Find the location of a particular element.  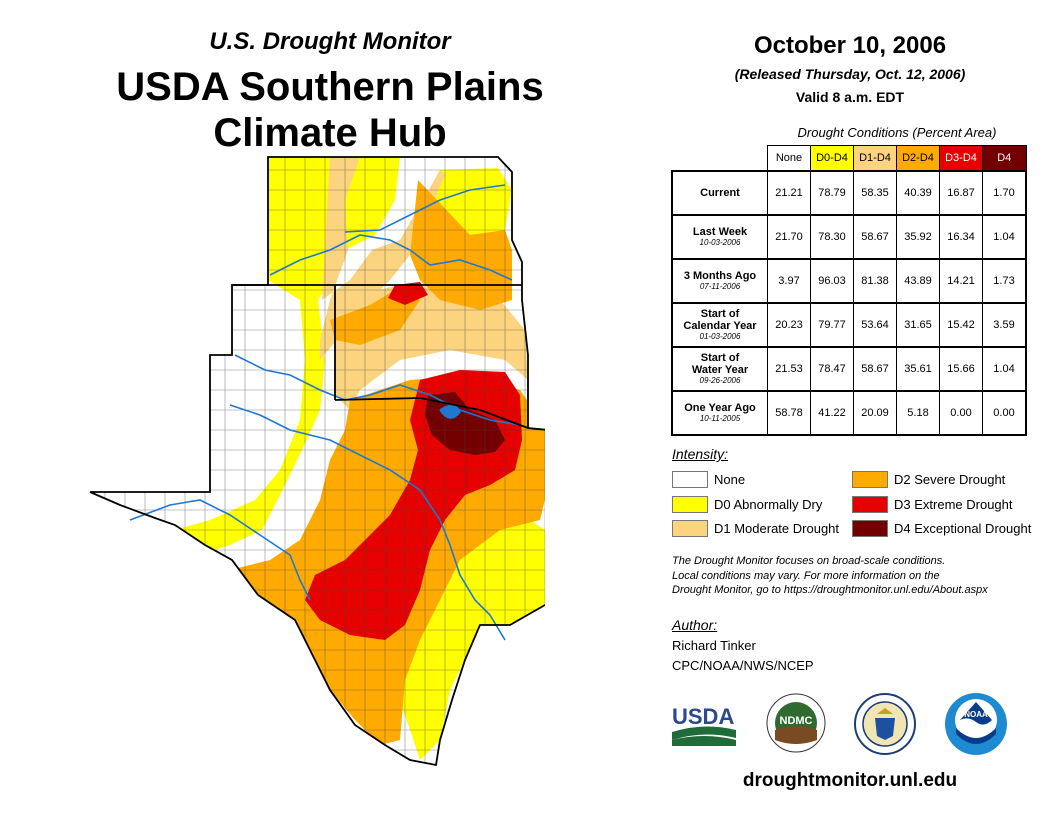

table-cell: 31.65 is located at coordinates (918, 325).